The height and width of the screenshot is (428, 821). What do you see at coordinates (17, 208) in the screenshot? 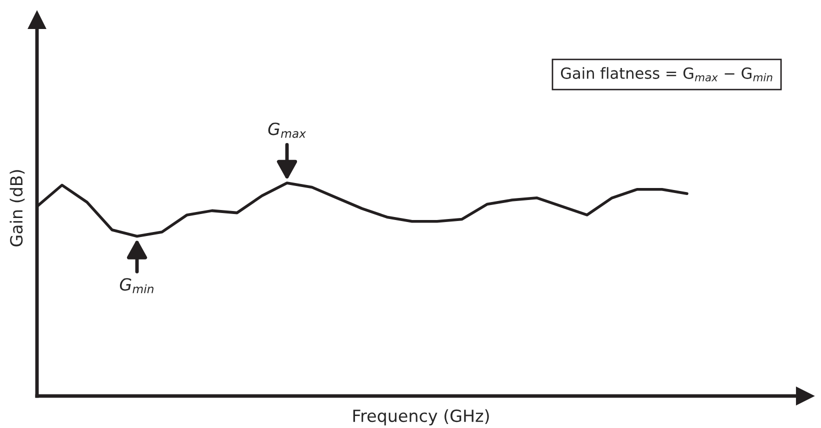
I see `y-axis-title: Gain (dB)` at bounding box center [17, 208].